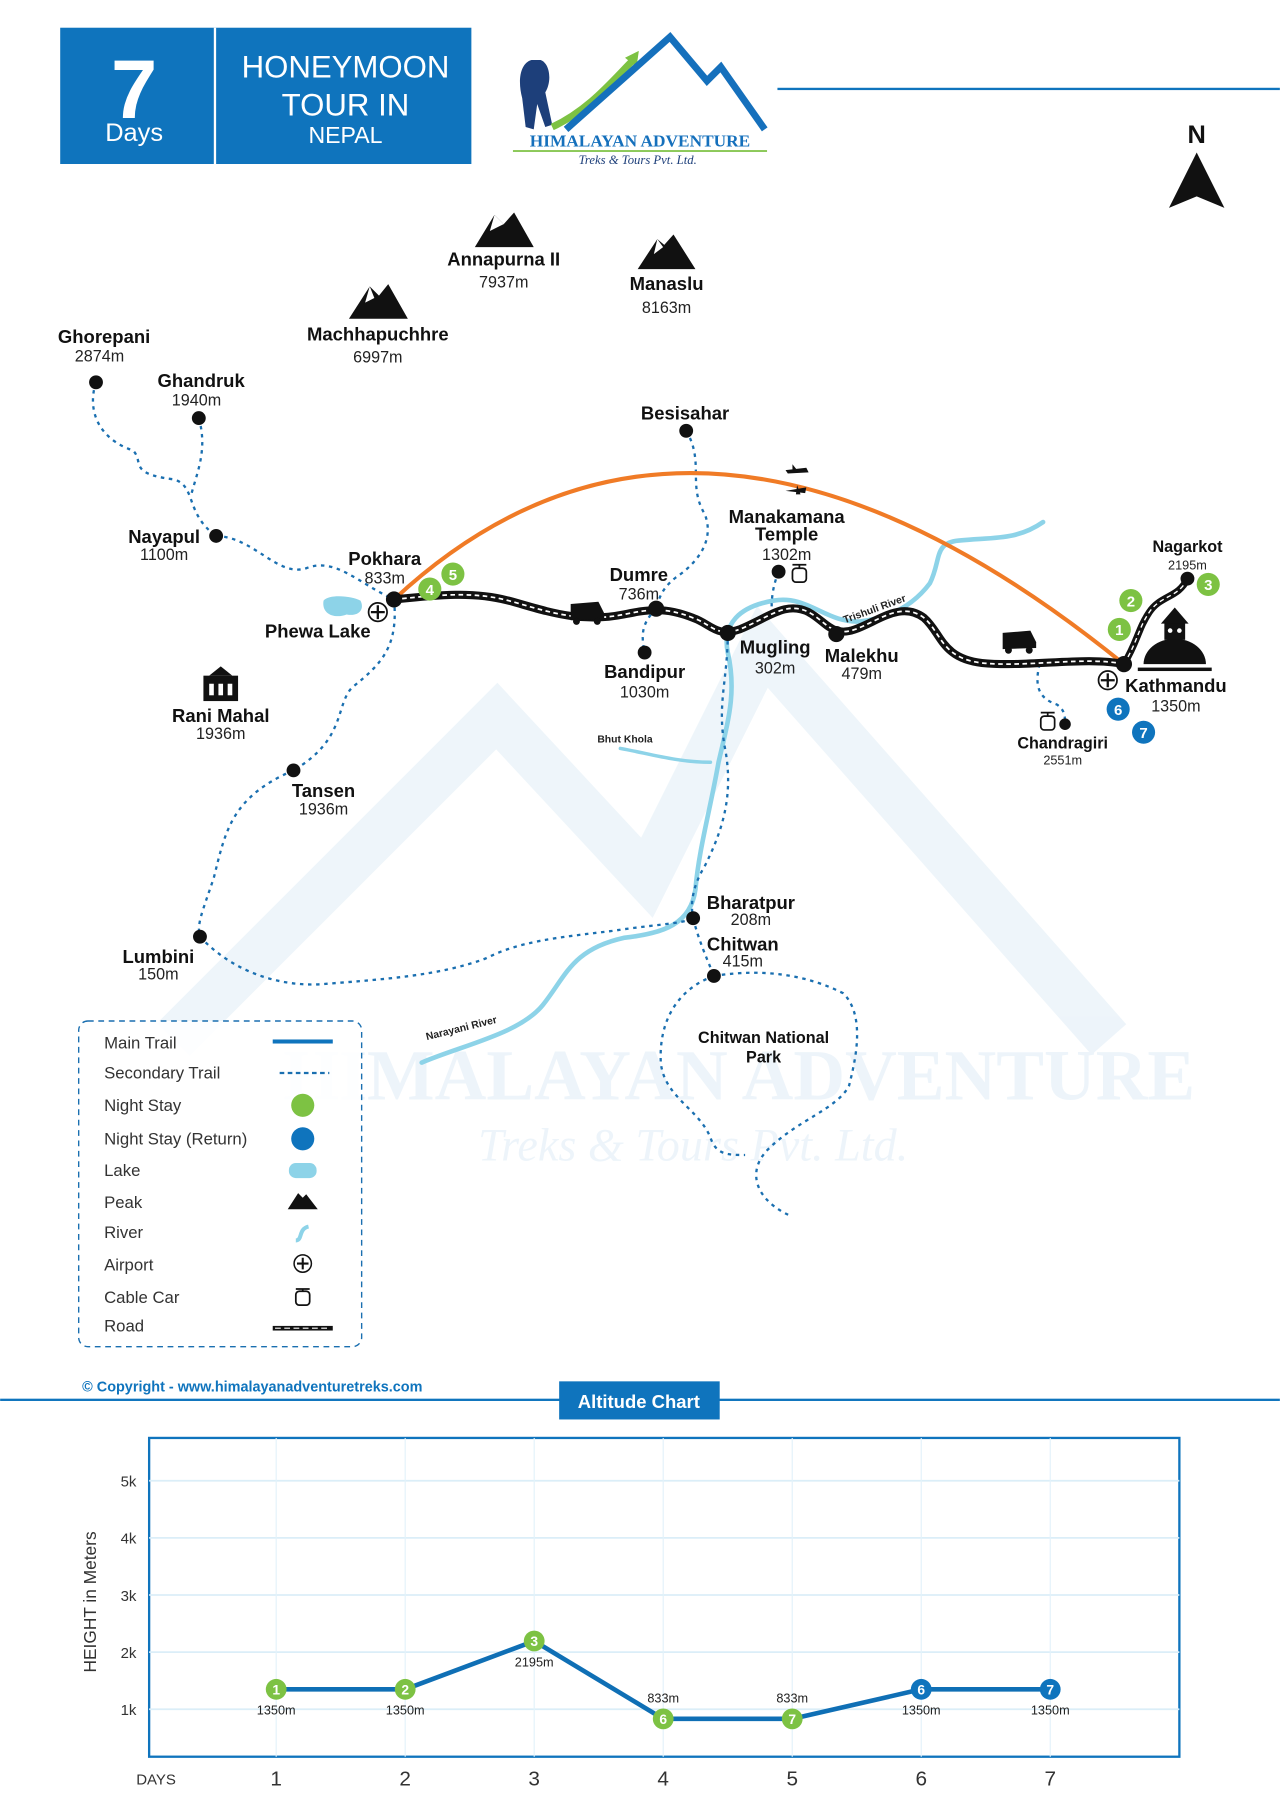 This screenshot has width=1280, height=1811. Describe the element at coordinates (1187, 547) in the screenshot. I see `place-name: Nagarkot` at that location.